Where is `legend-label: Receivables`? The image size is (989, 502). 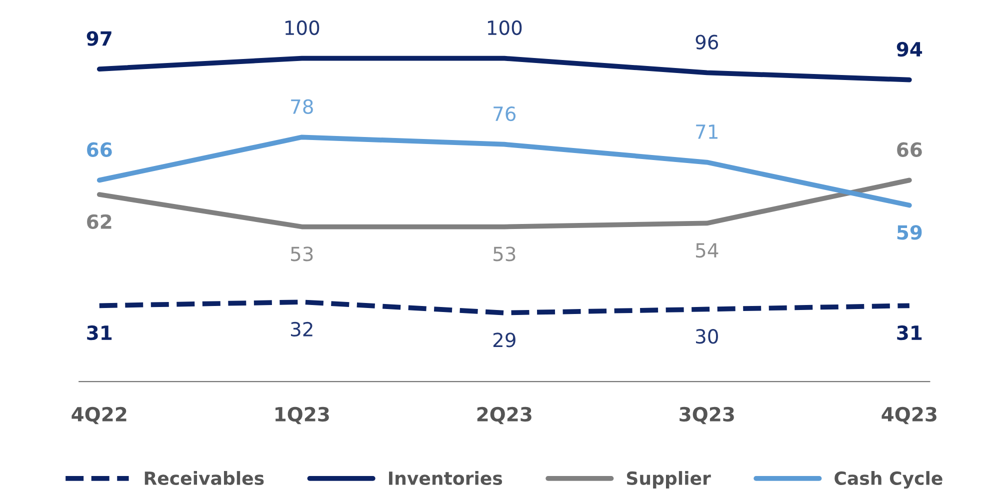 legend-label: Receivables is located at coordinates (204, 478).